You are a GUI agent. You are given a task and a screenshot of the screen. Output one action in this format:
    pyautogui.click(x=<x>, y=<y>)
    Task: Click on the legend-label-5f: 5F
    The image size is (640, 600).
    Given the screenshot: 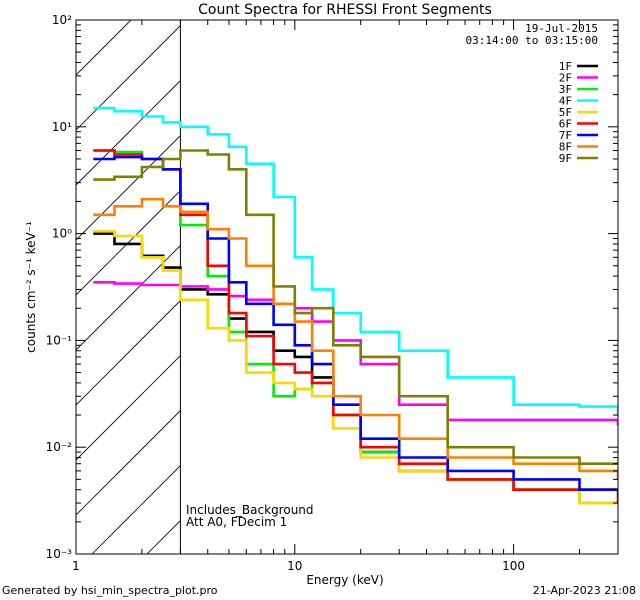 What is the action you would take?
    pyautogui.click(x=565, y=112)
    